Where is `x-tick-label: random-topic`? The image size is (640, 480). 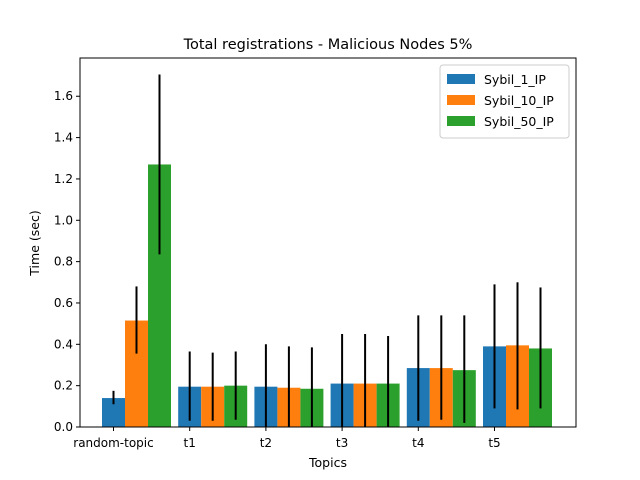 x-tick-label: random-topic is located at coordinates (113, 443).